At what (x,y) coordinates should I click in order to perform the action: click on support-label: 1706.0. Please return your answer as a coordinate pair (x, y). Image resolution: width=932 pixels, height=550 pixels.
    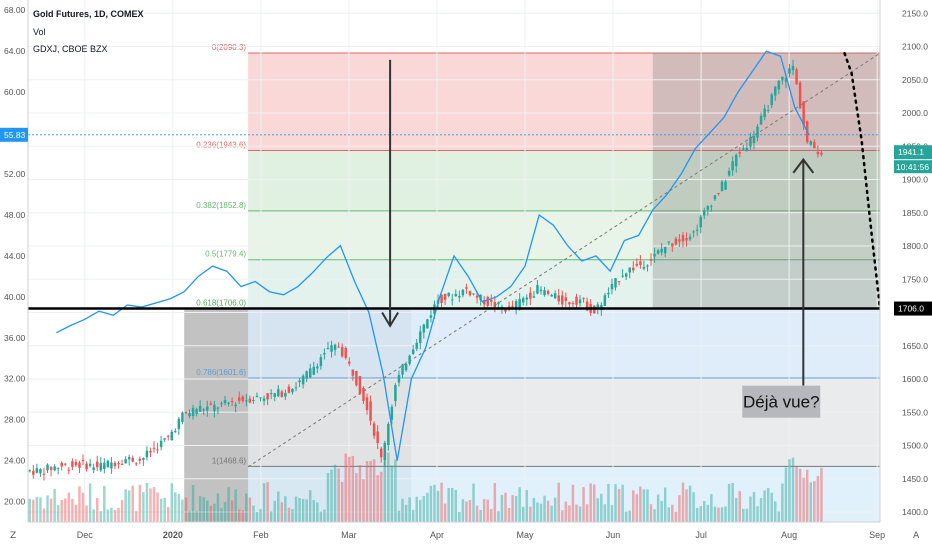
    Looking at the image, I should click on (911, 309).